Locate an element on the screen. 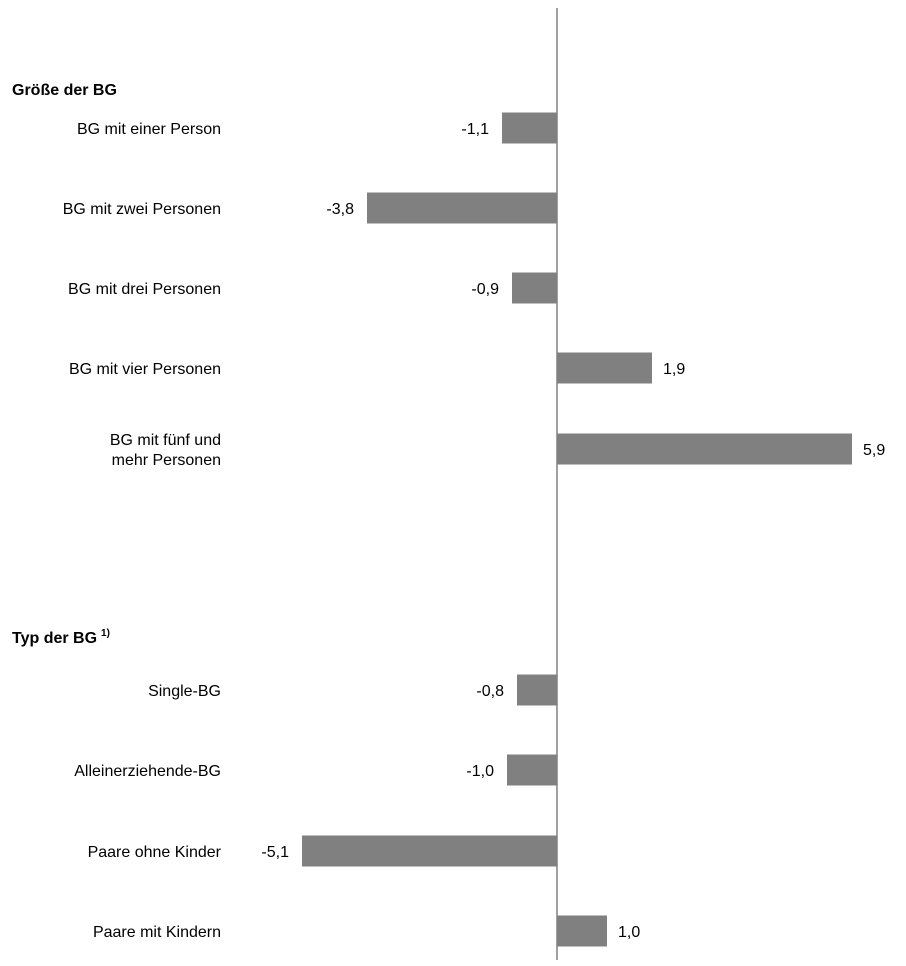 The width and height of the screenshot is (906, 966). group-title-text: Größe der BG is located at coordinates (64, 90).